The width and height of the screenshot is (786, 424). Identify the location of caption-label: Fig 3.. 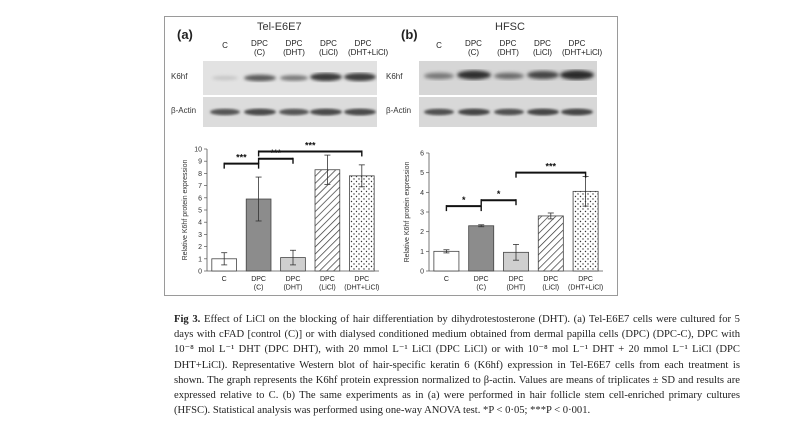
(187, 319).